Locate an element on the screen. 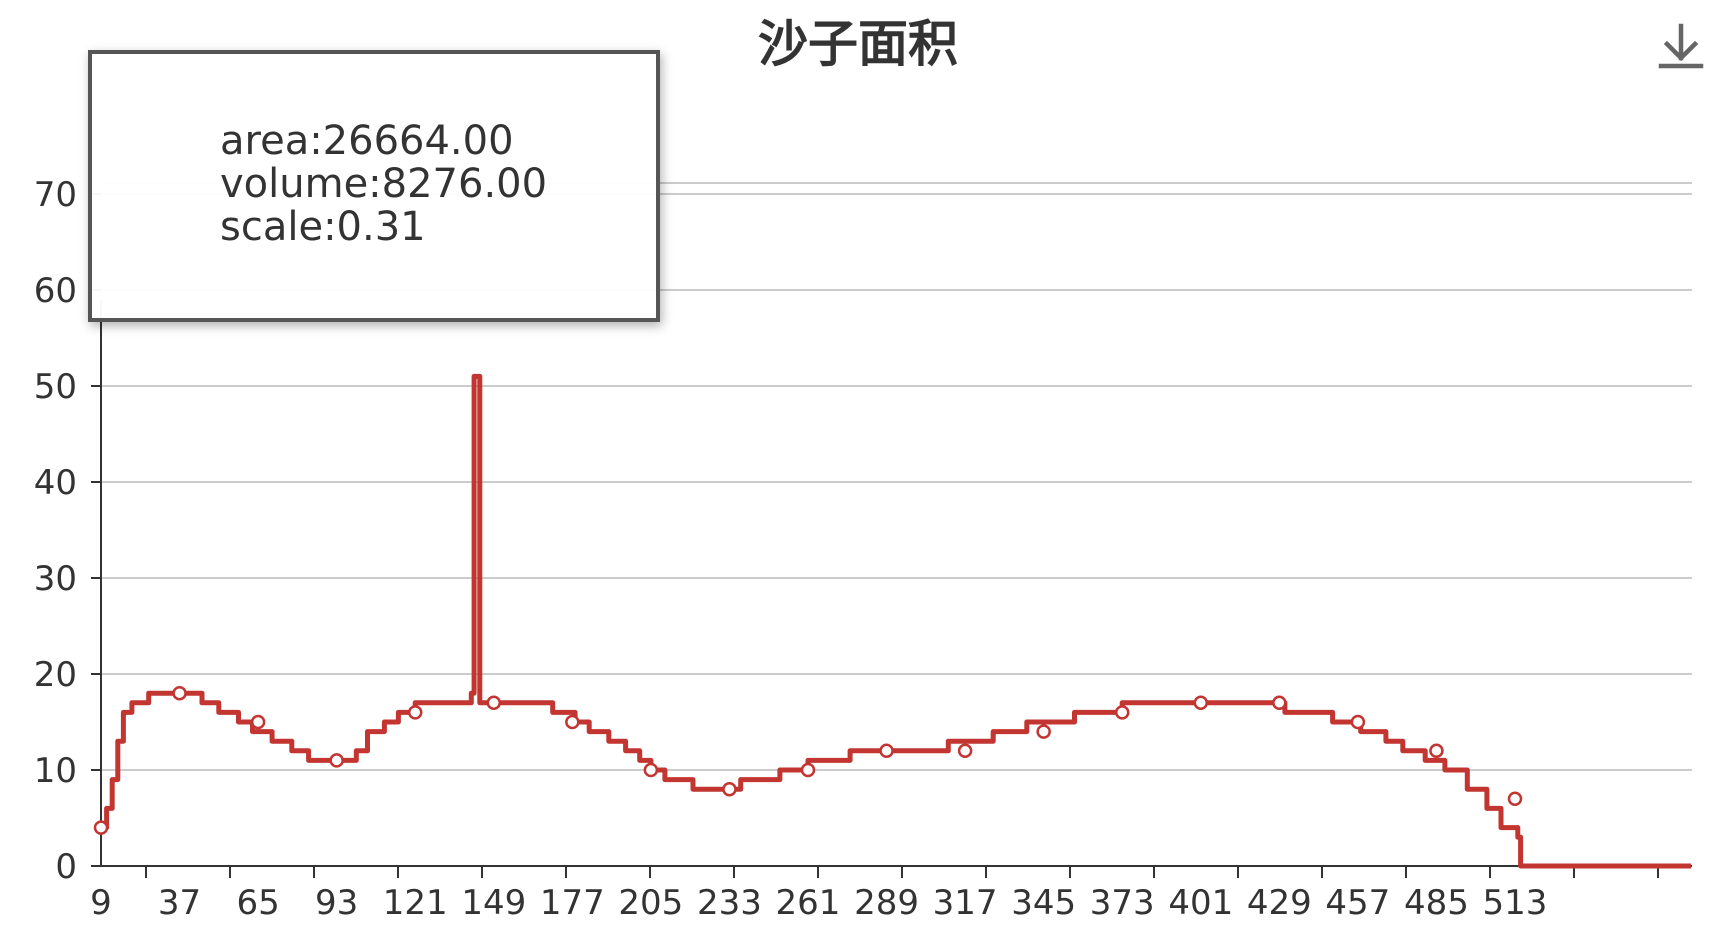 The image size is (1716, 948). y-tick-label: 10 is located at coordinates (55, 771).